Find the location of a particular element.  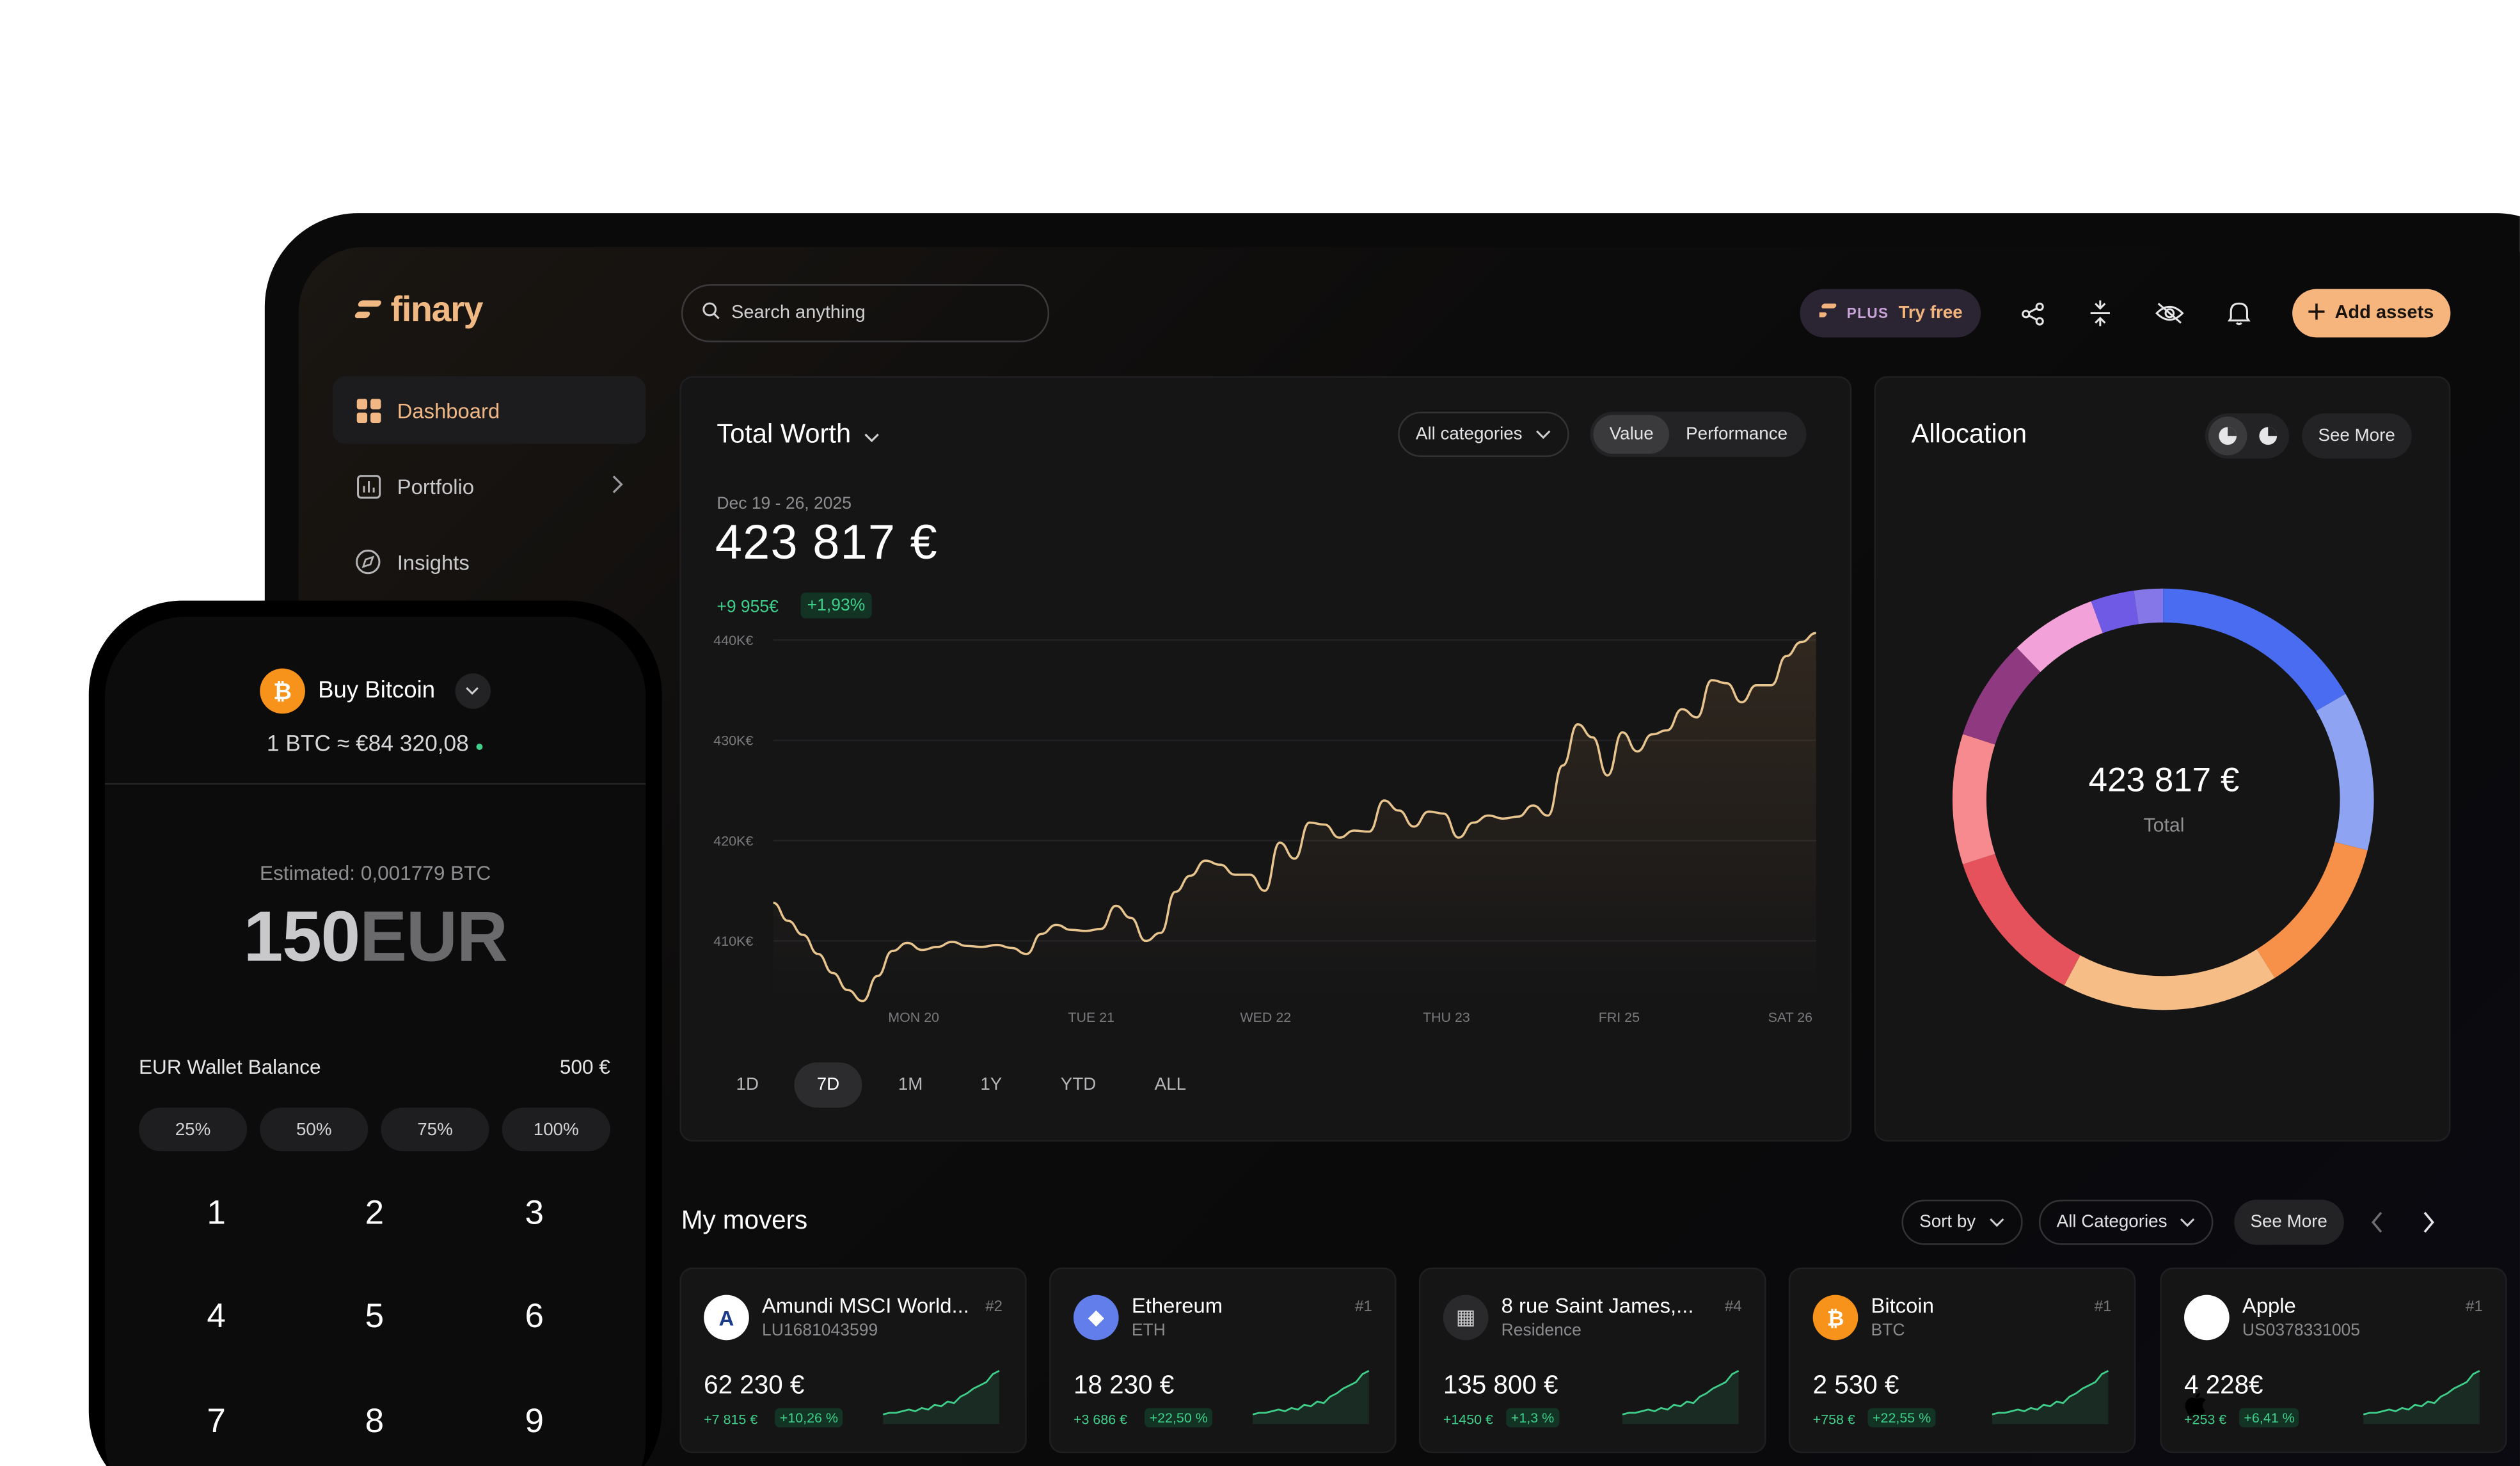

movers-see-more-button: See More is located at coordinates (2289, 1222).